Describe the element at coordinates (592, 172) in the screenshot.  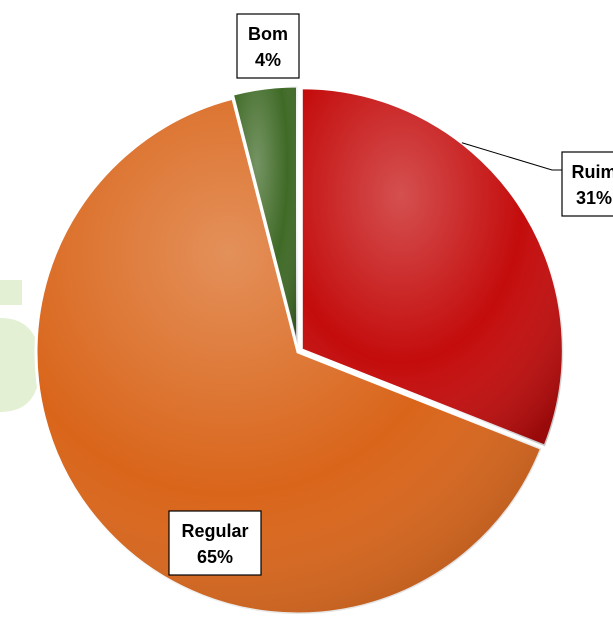
I see `data-label-category-ruim: Ruim` at that location.